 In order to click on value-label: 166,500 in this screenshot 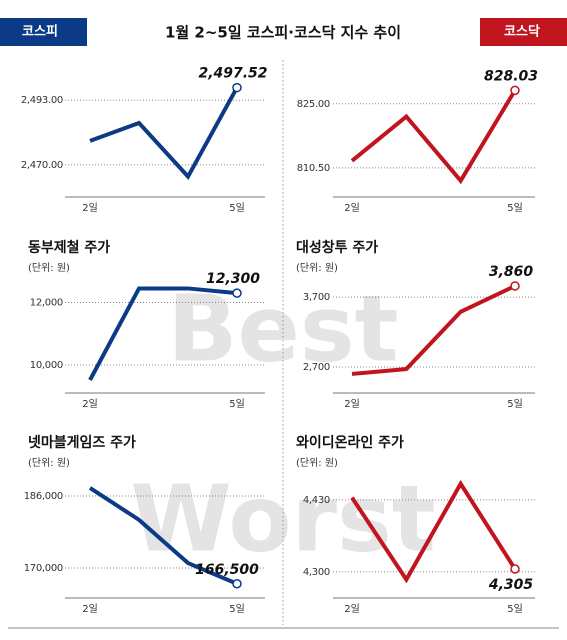, I will do `click(227, 570)`.